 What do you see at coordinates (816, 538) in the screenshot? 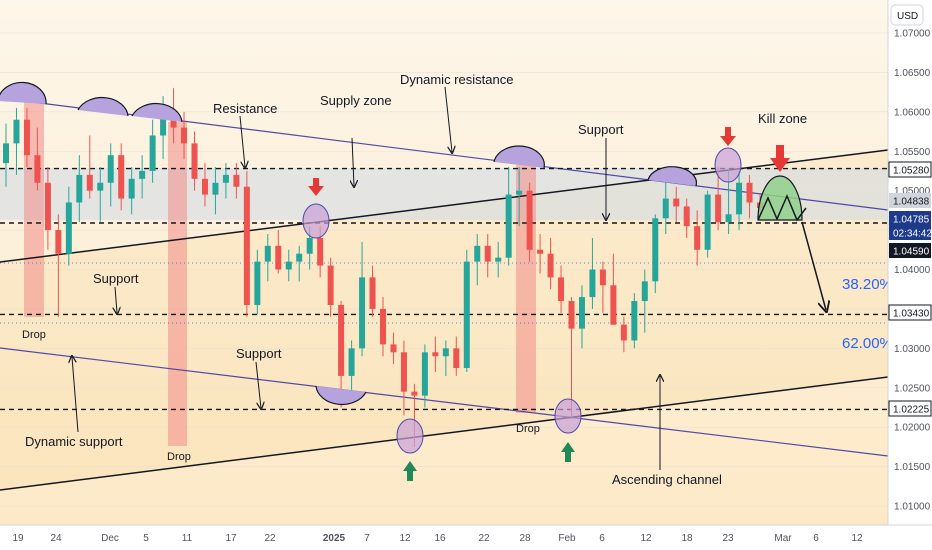
I see `time-tick-label: 6` at bounding box center [816, 538].